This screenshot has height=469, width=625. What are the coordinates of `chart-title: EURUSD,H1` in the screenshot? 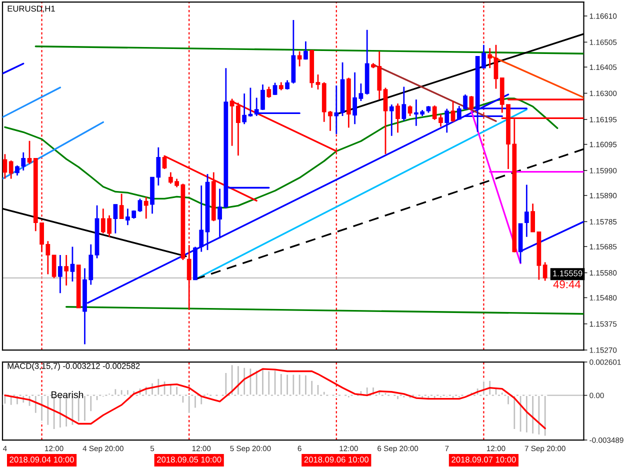 It's located at (31, 9).